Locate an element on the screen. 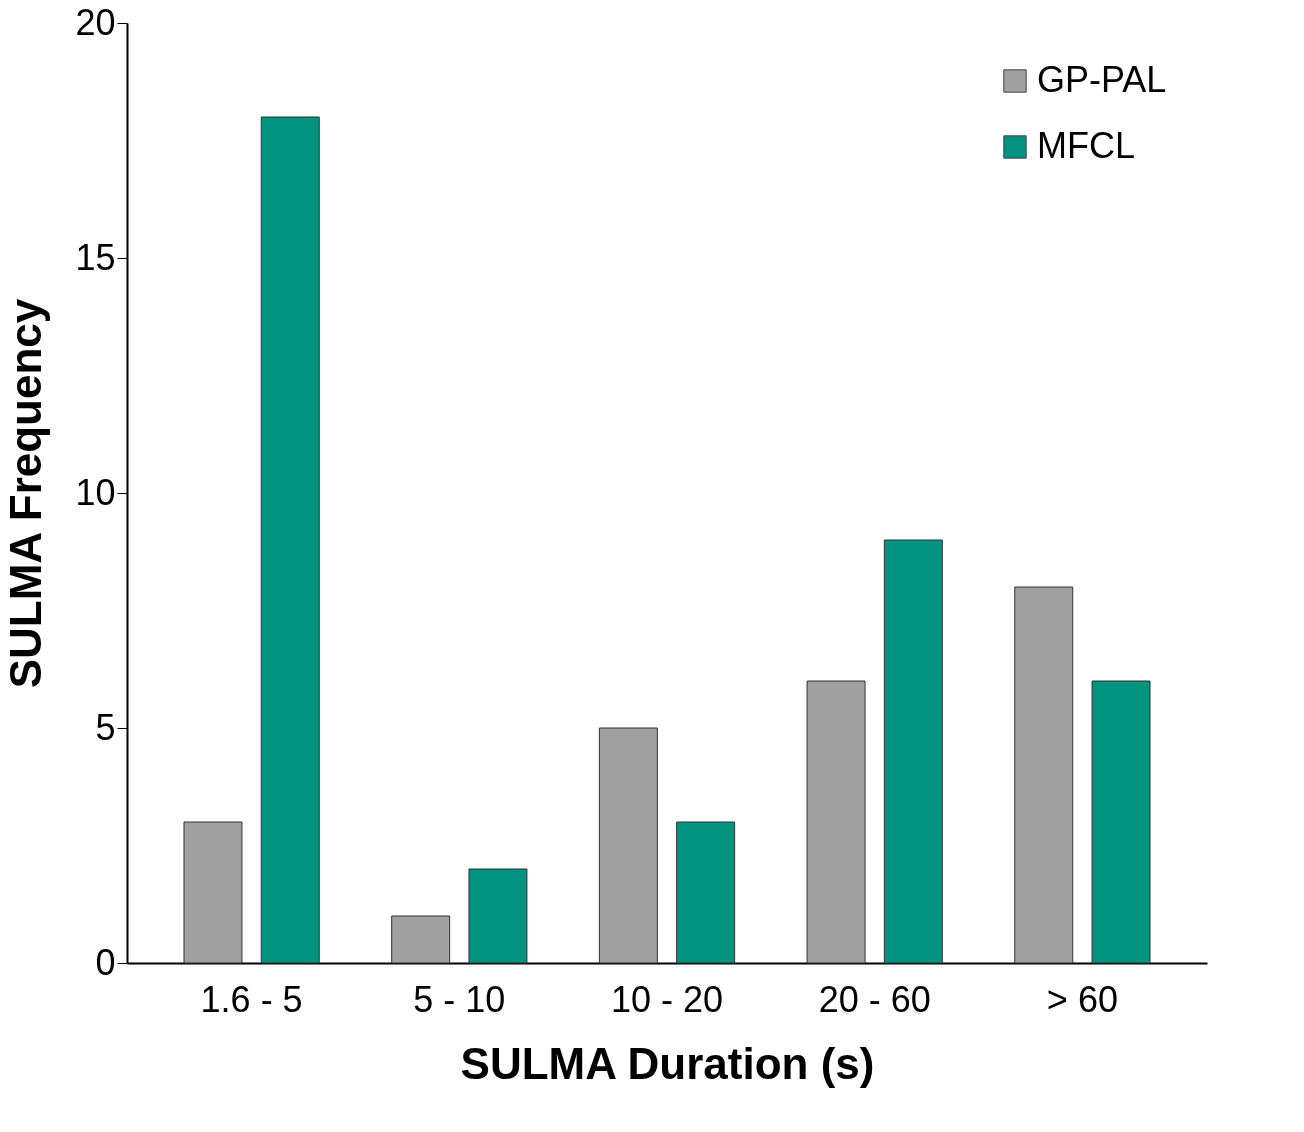 This screenshot has height=1132, width=1304. x-axis-title: SULMA Duration (s) is located at coordinates (667, 1063).